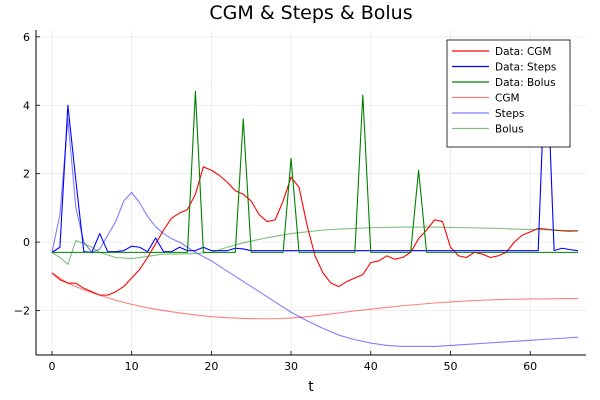 This screenshot has height=400, width=600. What do you see at coordinates (51, 366) in the screenshot?
I see `x-tick-label: 0` at bounding box center [51, 366].